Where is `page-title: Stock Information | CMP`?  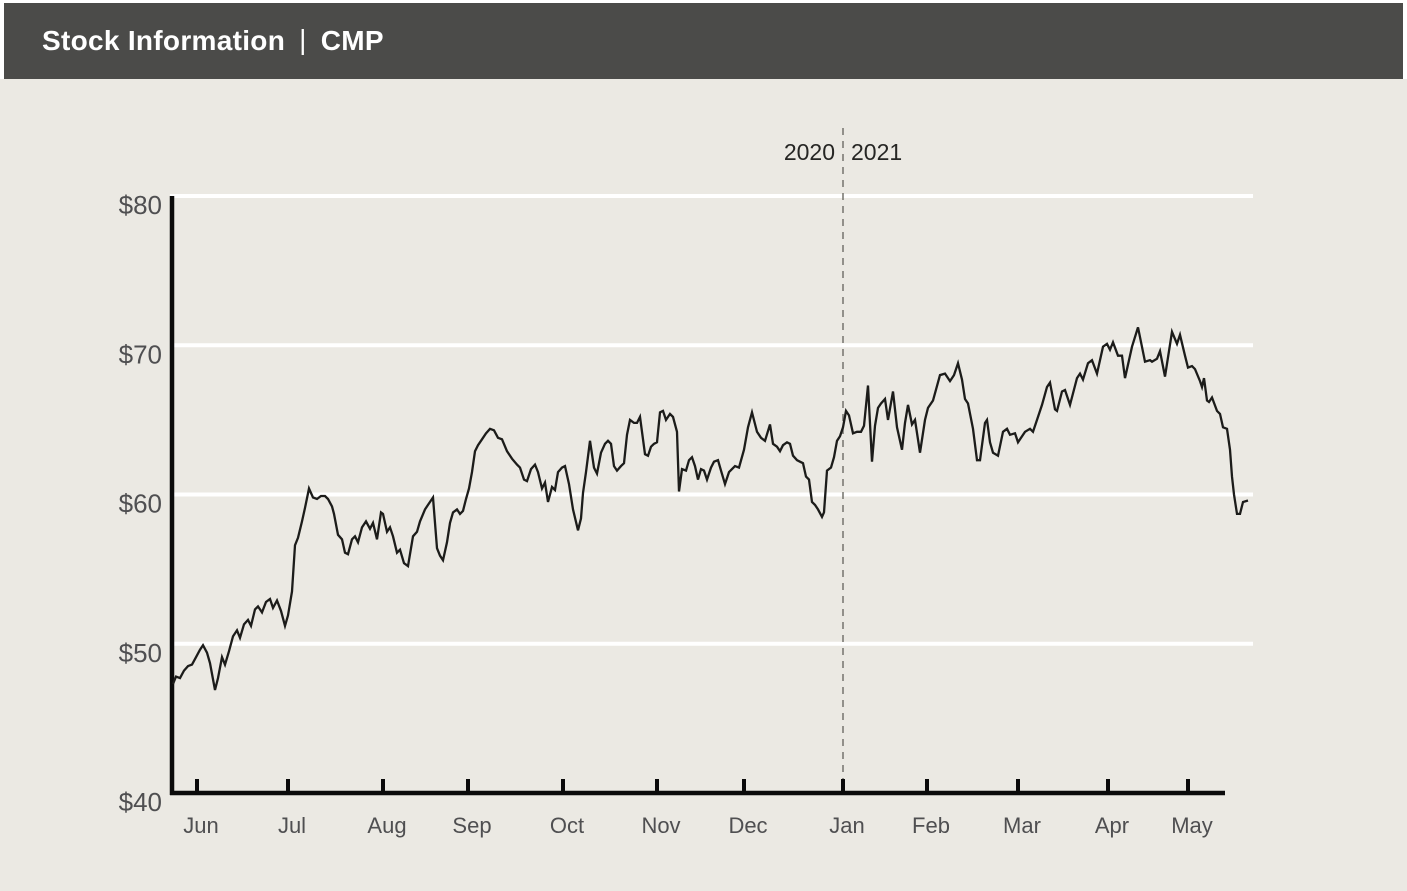
page-title: Stock Information | CMP is located at coordinates (213, 40).